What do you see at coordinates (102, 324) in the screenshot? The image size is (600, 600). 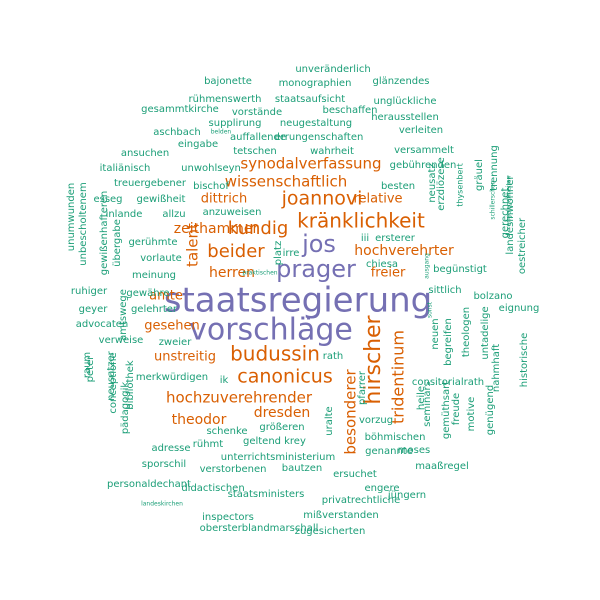 I see `word-79: advocaten` at bounding box center [102, 324].